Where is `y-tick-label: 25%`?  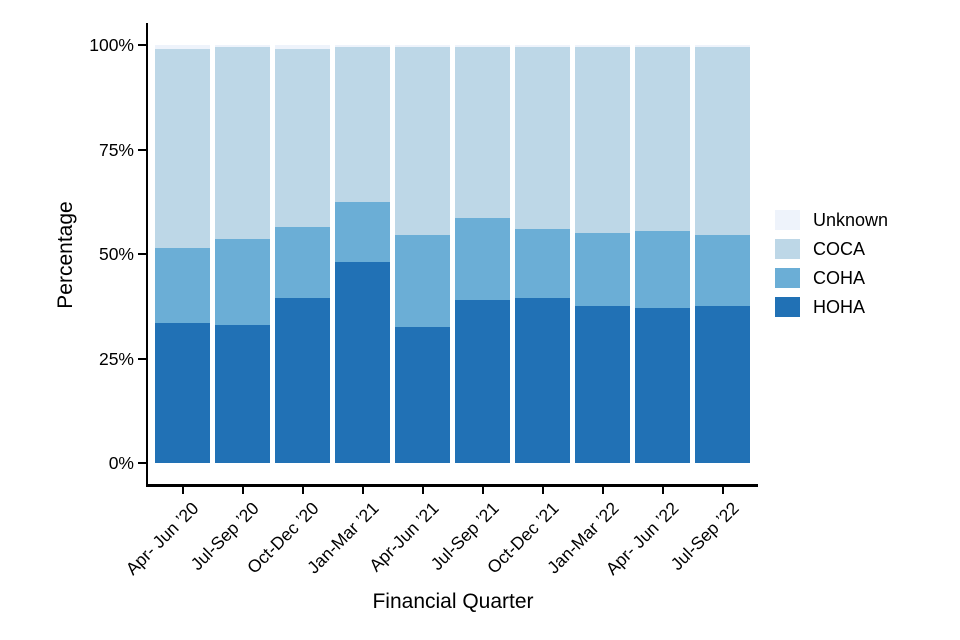 y-tick-label: 25% is located at coordinates (116, 358).